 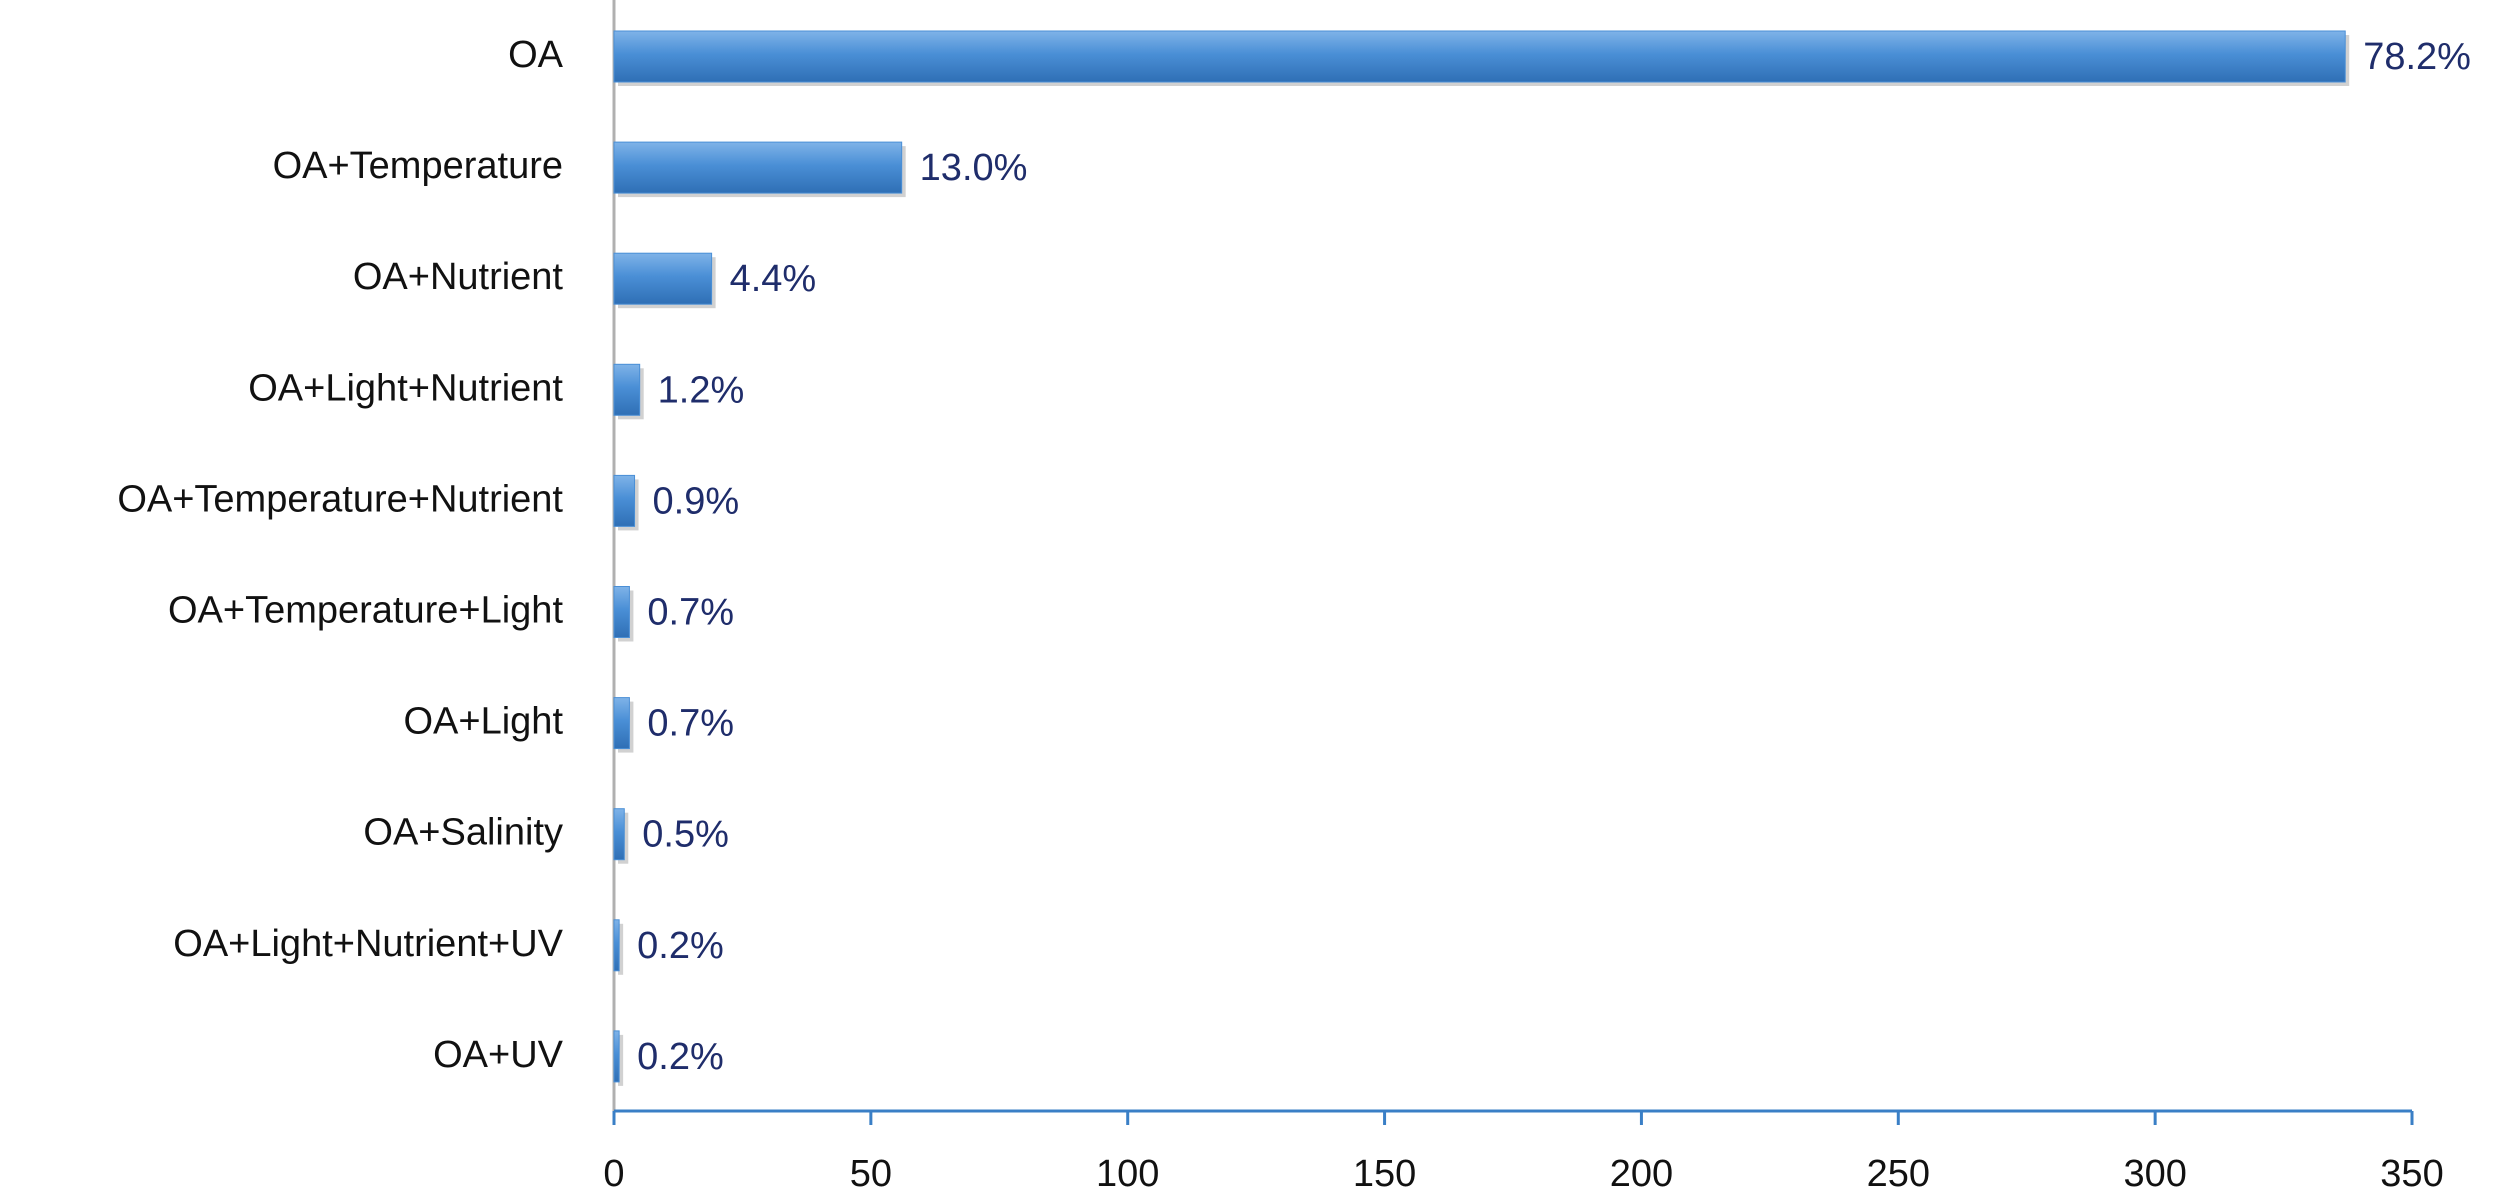 I want to click on value-label: 4.4%, so click(x=773, y=279).